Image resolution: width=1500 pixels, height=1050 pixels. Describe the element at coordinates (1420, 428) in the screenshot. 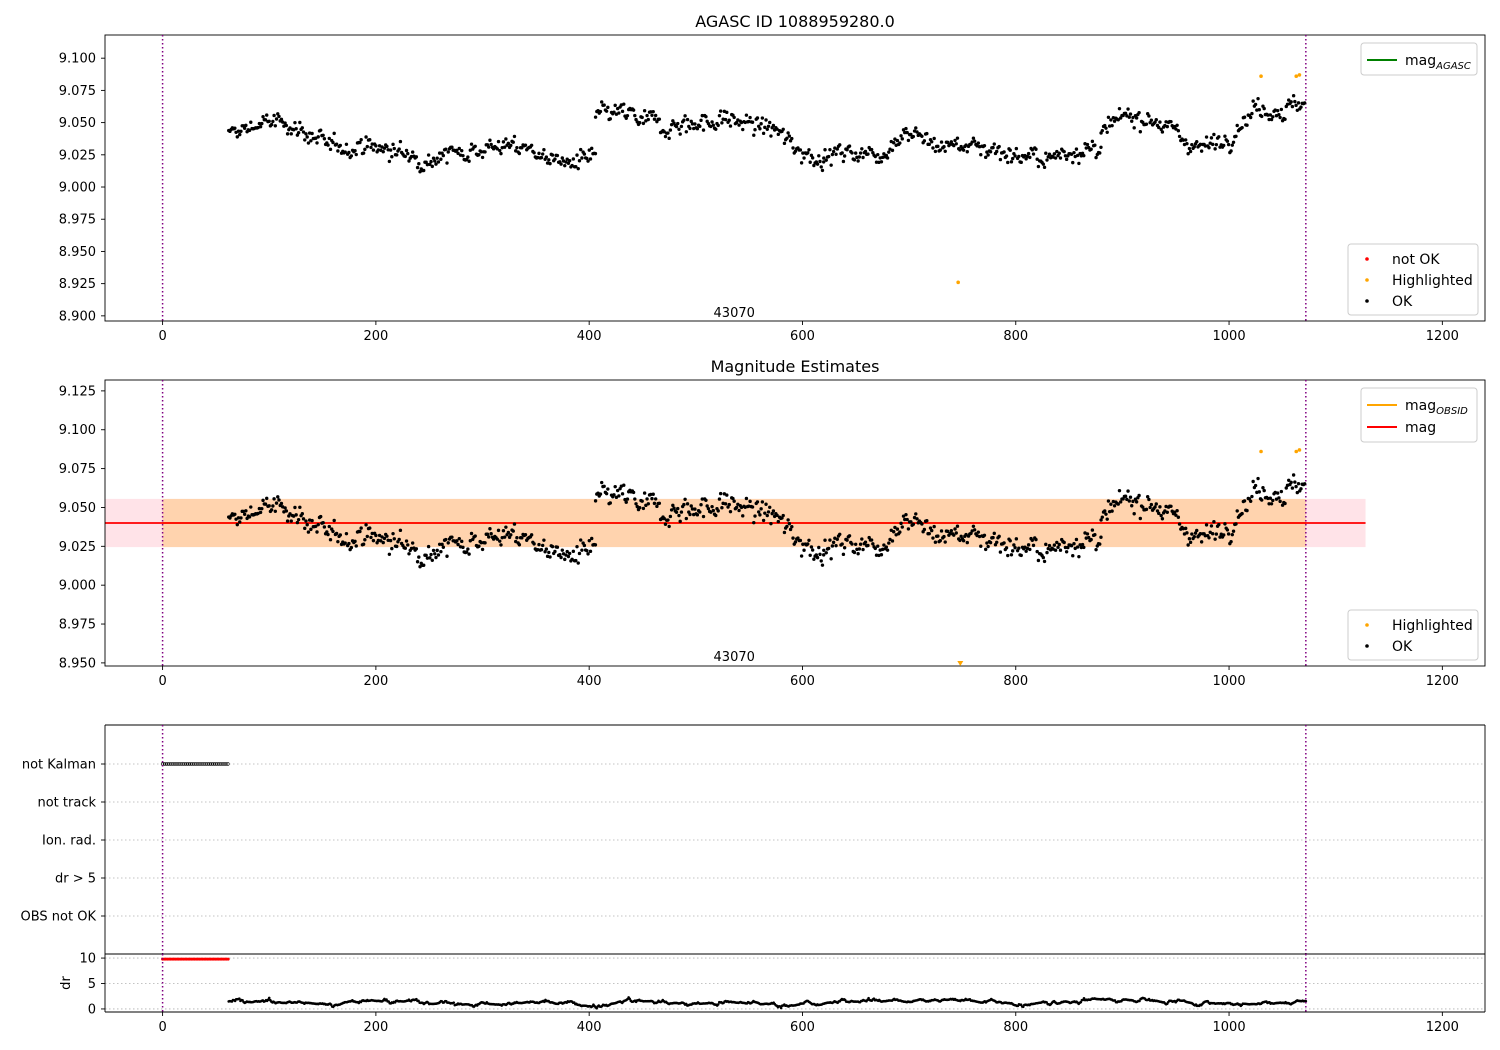

I see `legend-label: mag` at that location.